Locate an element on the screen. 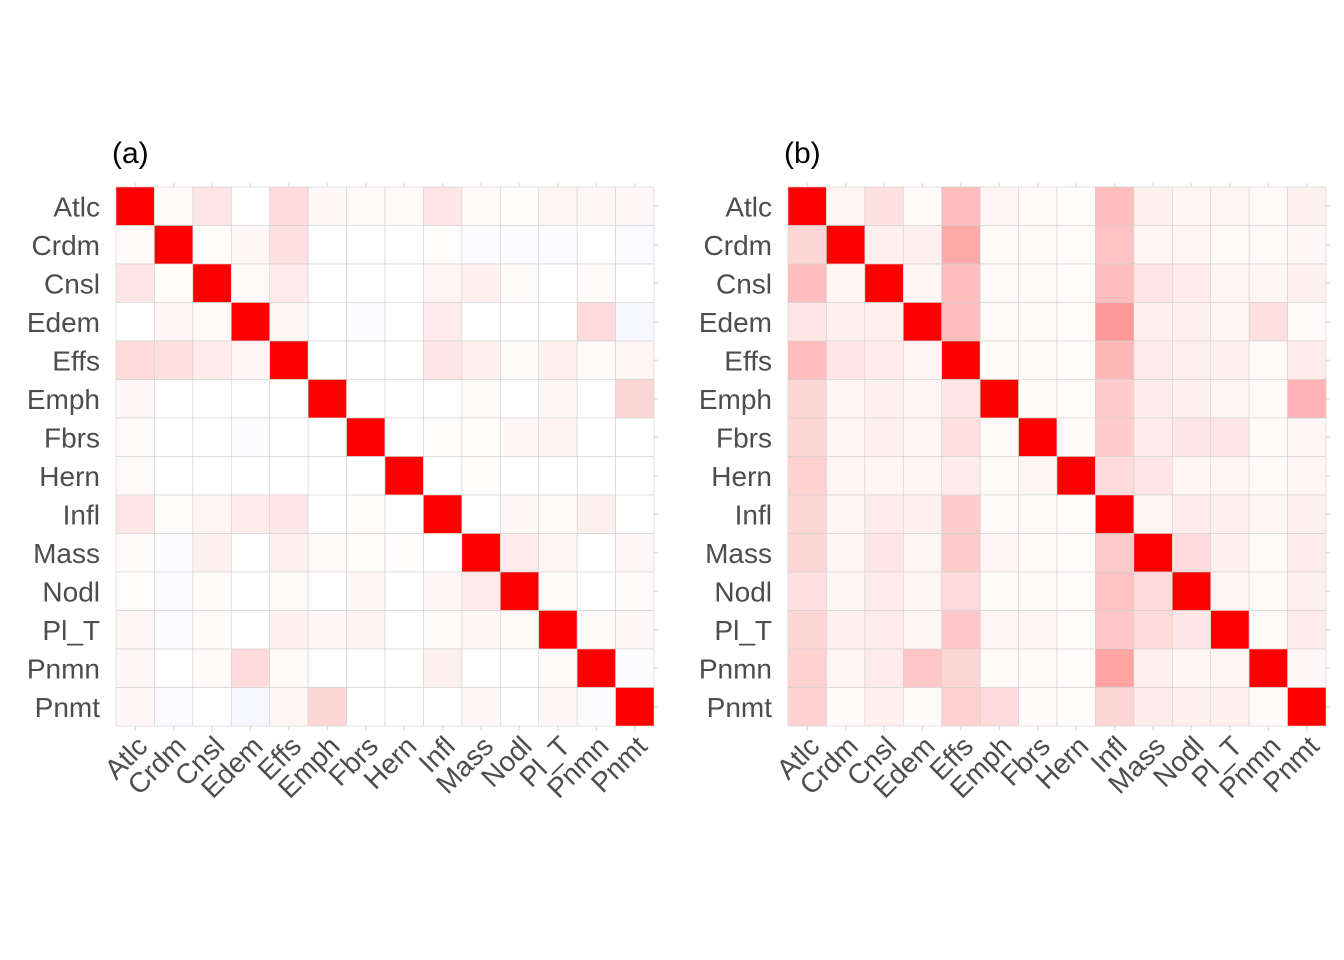 This screenshot has width=1344, height=960. y-tick-label: Fbrs is located at coordinates (744, 437).